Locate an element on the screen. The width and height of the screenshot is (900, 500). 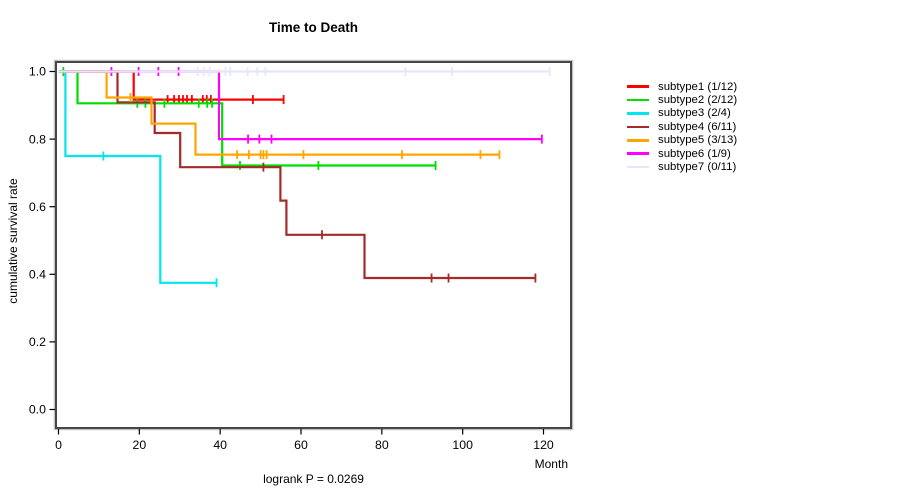
x-axis-tick-label: 40 is located at coordinates (220, 445).